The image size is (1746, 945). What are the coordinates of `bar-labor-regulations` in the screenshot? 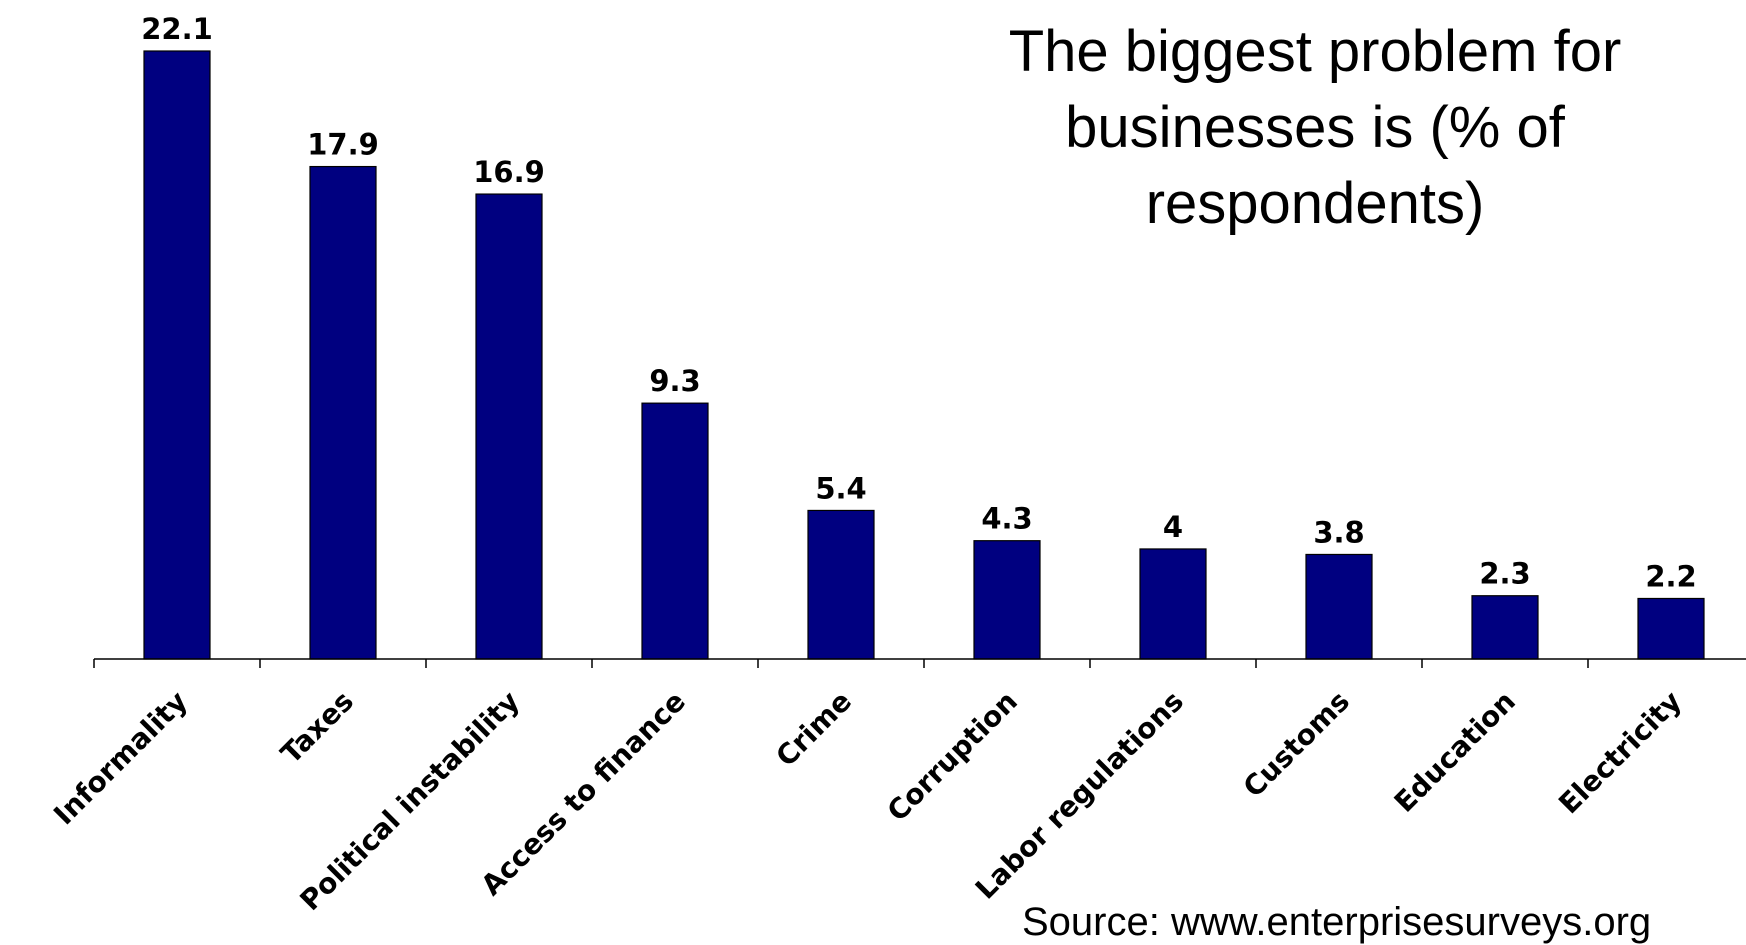 It's located at (1173, 604).